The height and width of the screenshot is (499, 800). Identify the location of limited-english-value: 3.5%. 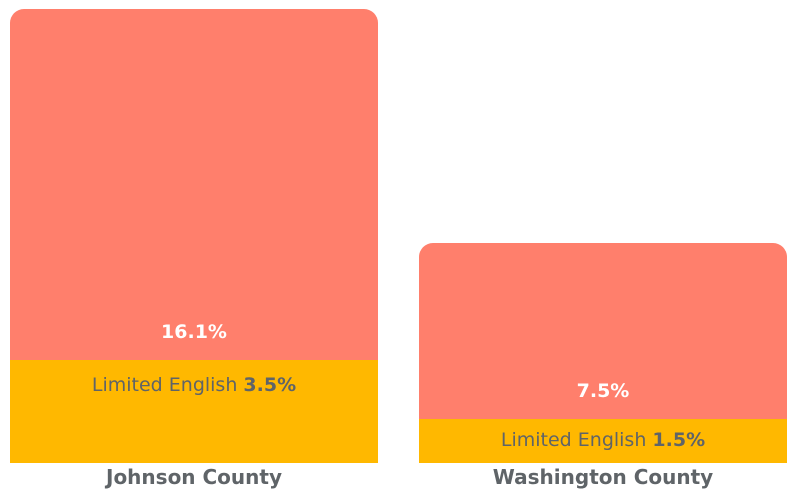
(270, 385).